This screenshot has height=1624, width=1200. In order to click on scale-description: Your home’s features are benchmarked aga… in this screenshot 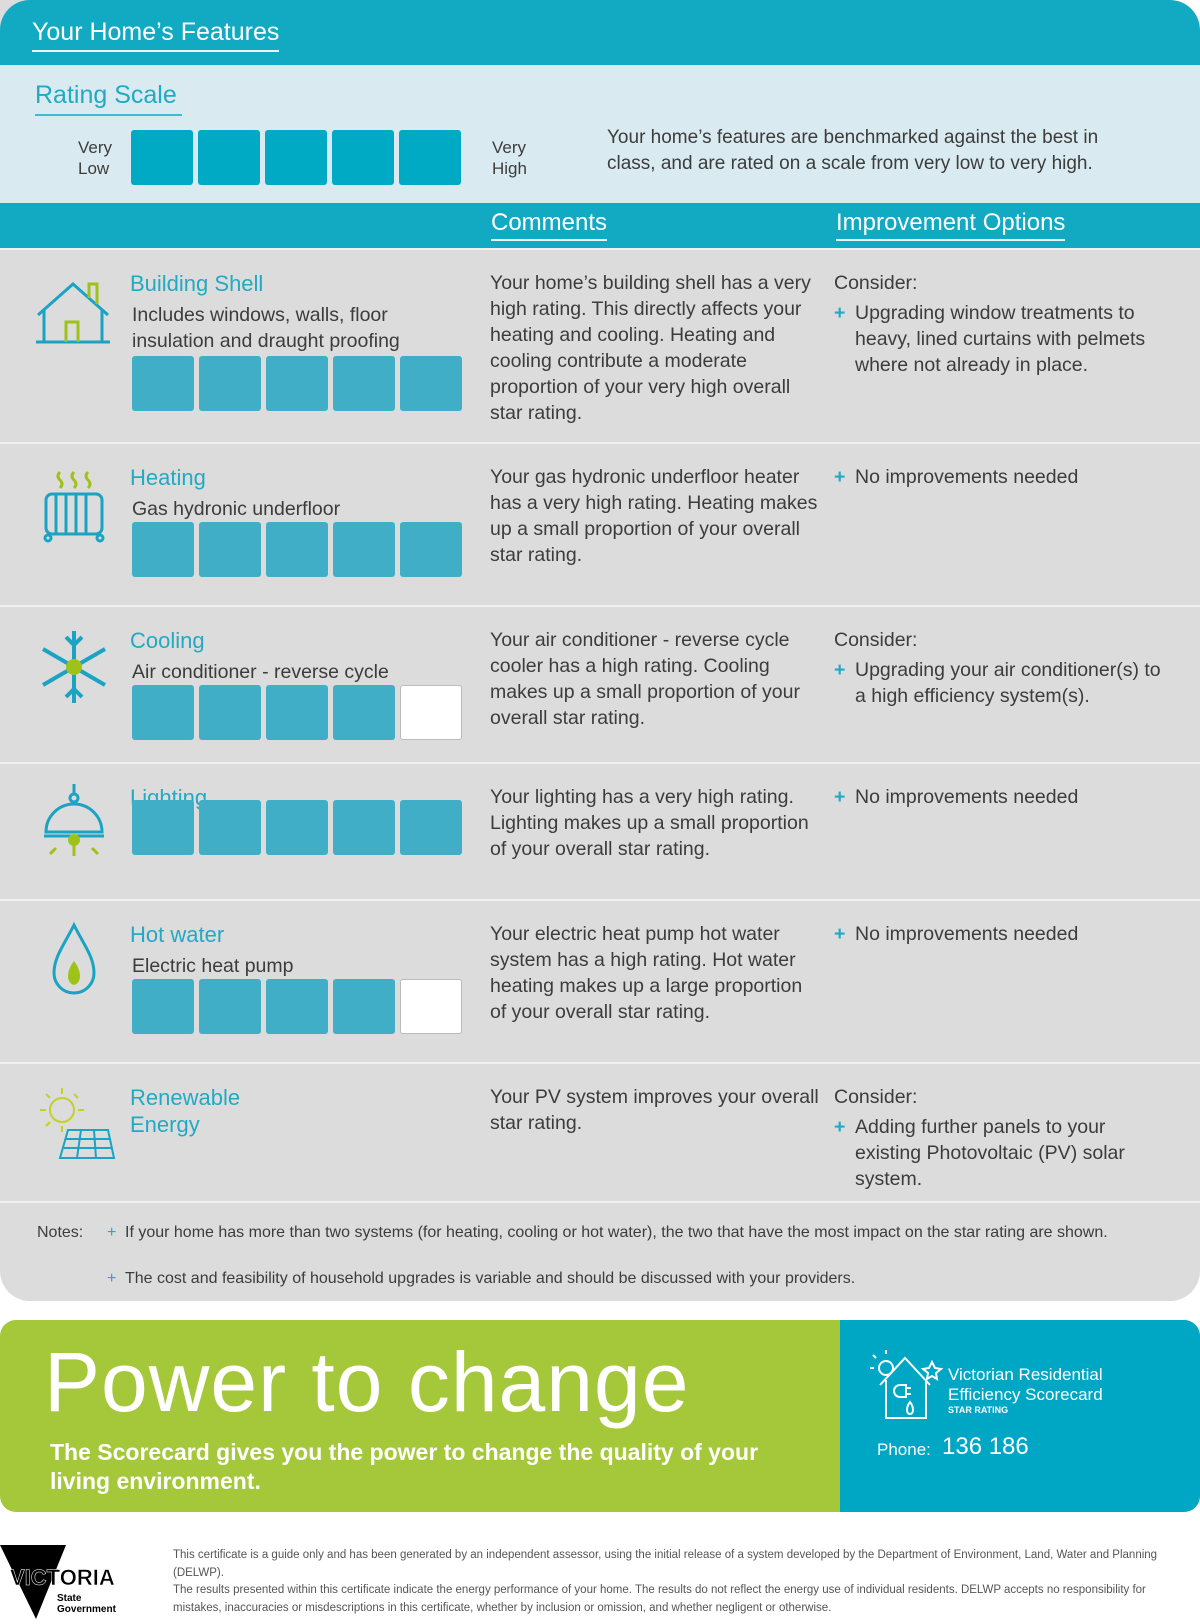, I will do `click(853, 150)`.